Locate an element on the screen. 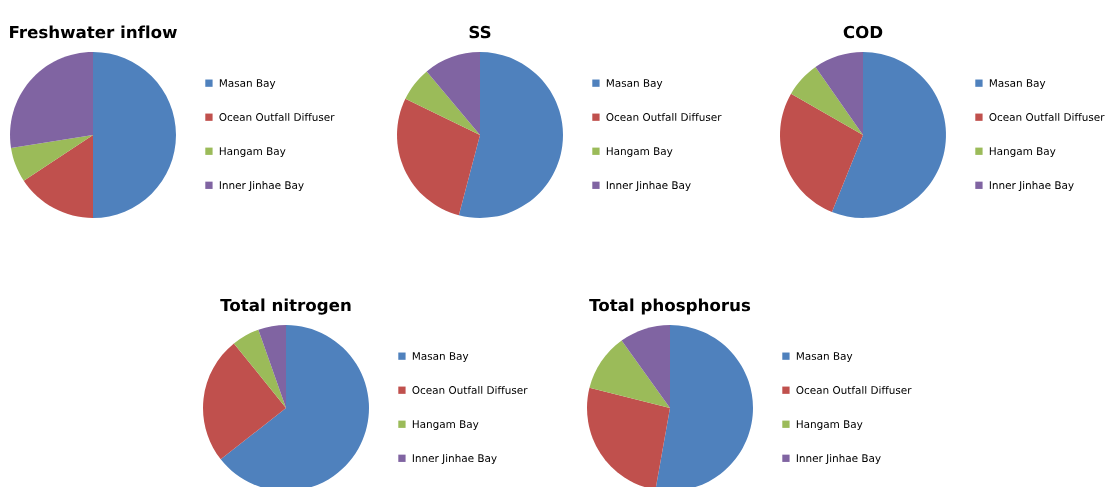 This screenshot has width=1110, height=487. chart-title: Total nitrogen is located at coordinates (285, 306).